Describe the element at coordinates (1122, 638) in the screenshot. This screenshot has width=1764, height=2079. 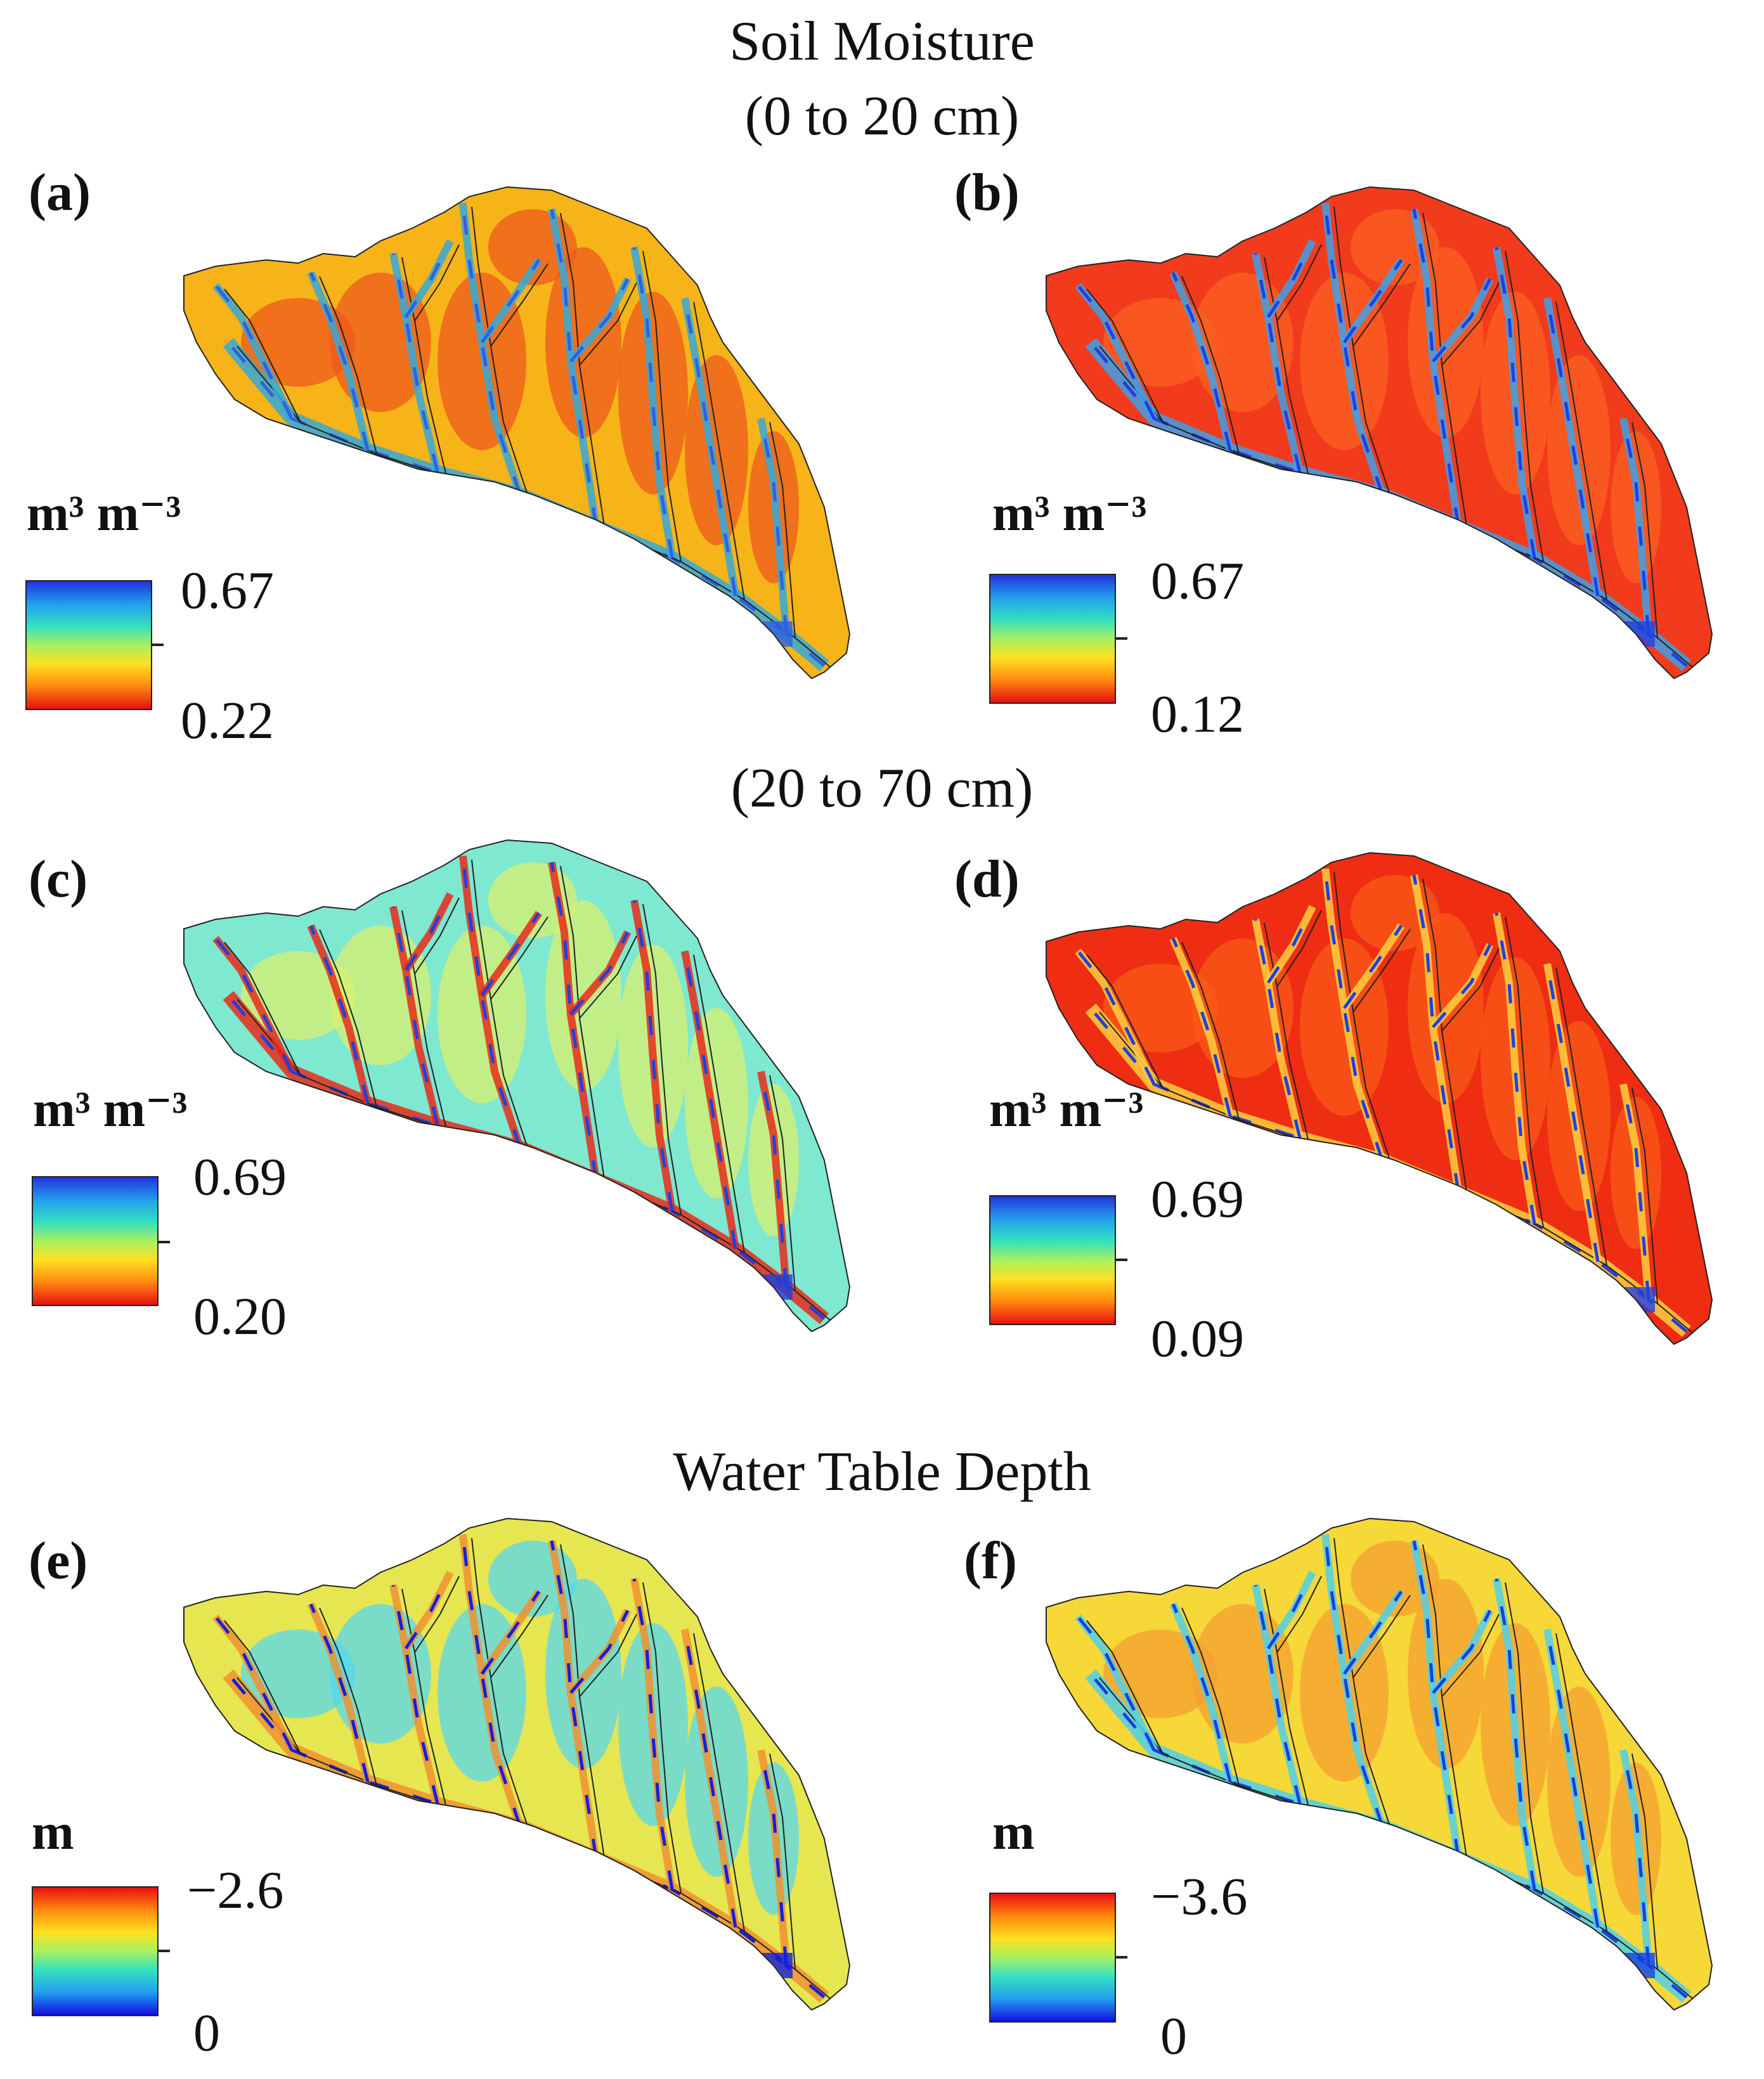
I see `colorbar-tick-b` at that location.